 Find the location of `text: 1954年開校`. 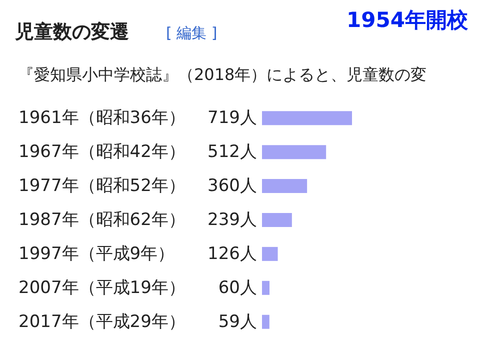

text: 1954年開校 is located at coordinates (407, 20).